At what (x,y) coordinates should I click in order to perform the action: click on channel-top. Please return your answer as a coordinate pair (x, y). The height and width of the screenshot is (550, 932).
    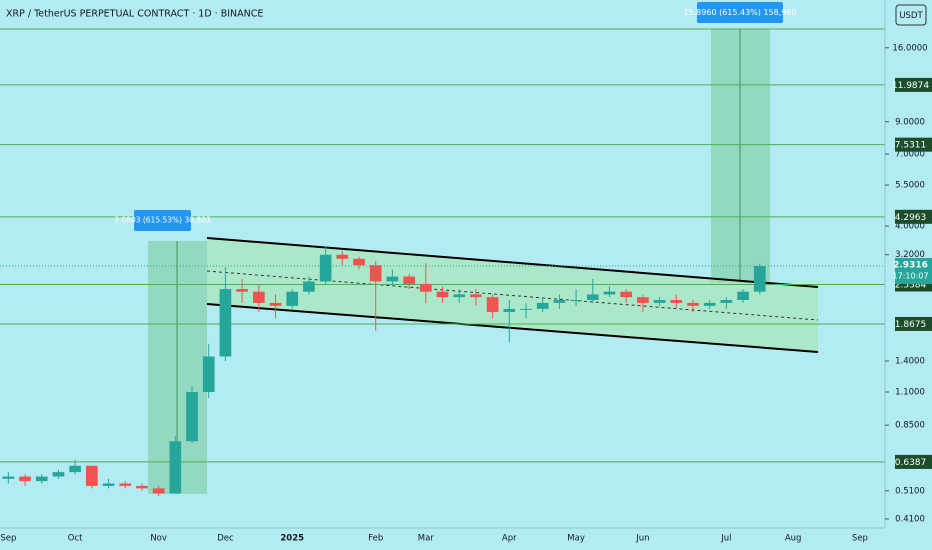
    Looking at the image, I should click on (512, 262).